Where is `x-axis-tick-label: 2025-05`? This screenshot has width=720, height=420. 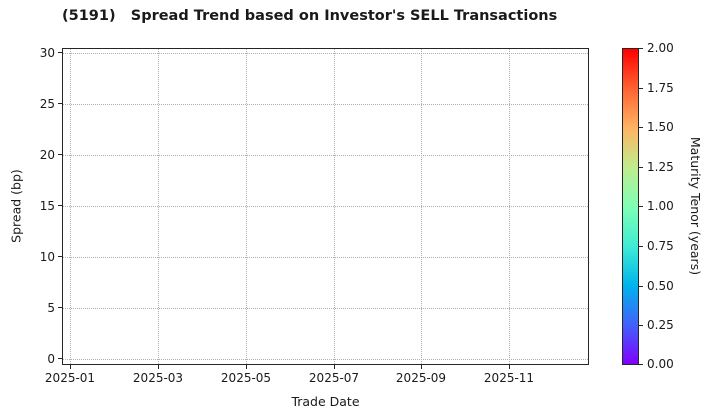
x-axis-tick-label: 2025-05 is located at coordinates (246, 378).